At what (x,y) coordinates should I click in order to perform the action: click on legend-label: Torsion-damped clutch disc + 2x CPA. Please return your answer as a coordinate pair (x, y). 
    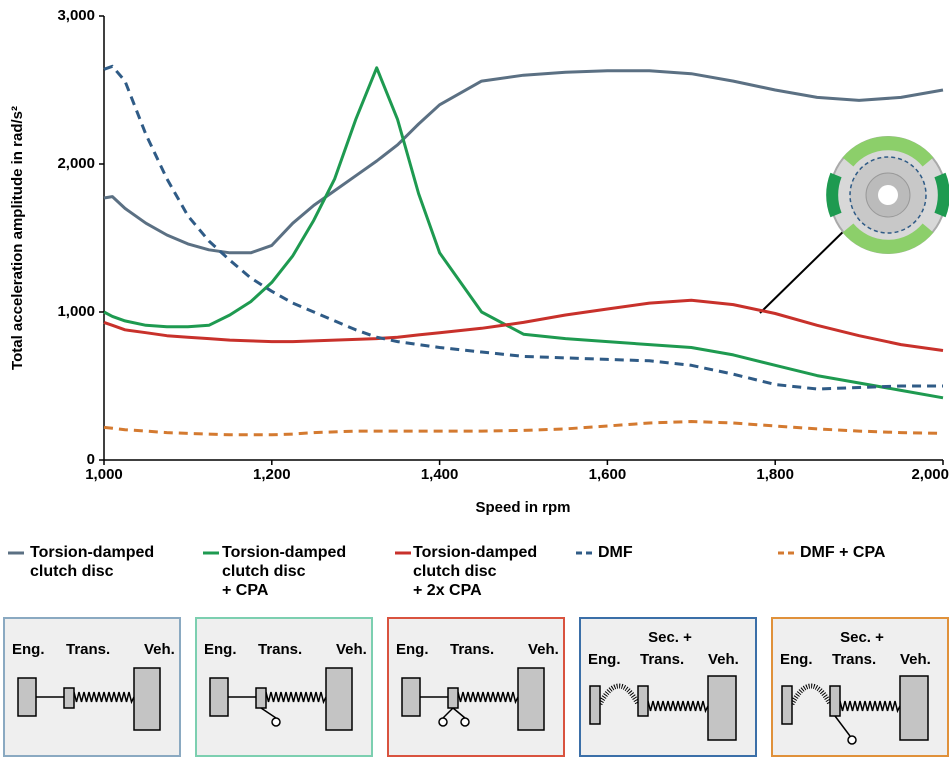
    Looking at the image, I should click on (475, 571).